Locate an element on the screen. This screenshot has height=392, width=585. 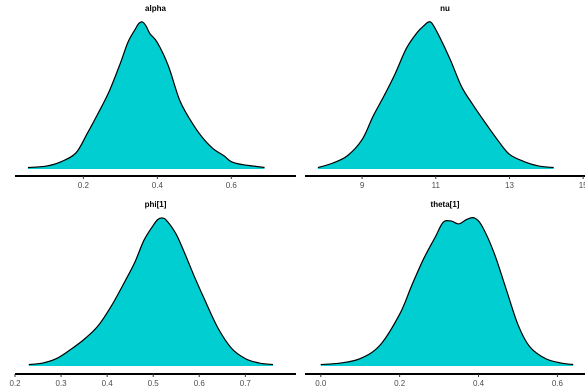
x-tick-label: 0.7 is located at coordinates (246, 383).